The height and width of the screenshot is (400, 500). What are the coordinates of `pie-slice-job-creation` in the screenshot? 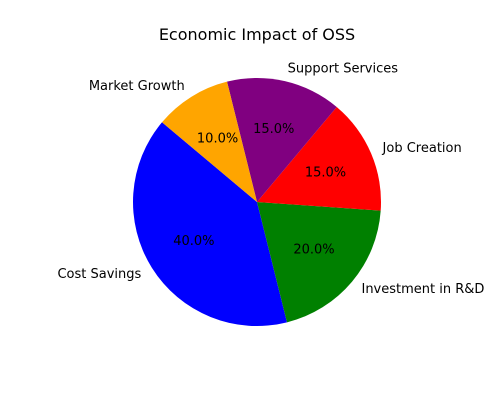 It's located at (319, 159).